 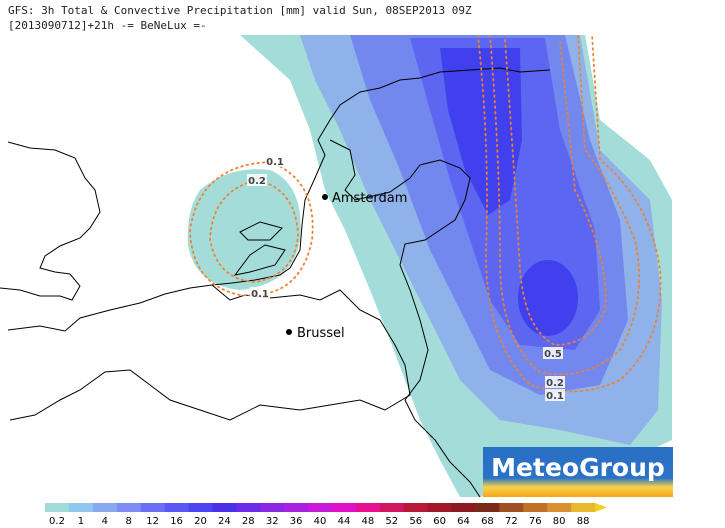 What do you see at coordinates (248, 521) in the screenshot?
I see `colorbar-label: 28` at bounding box center [248, 521].